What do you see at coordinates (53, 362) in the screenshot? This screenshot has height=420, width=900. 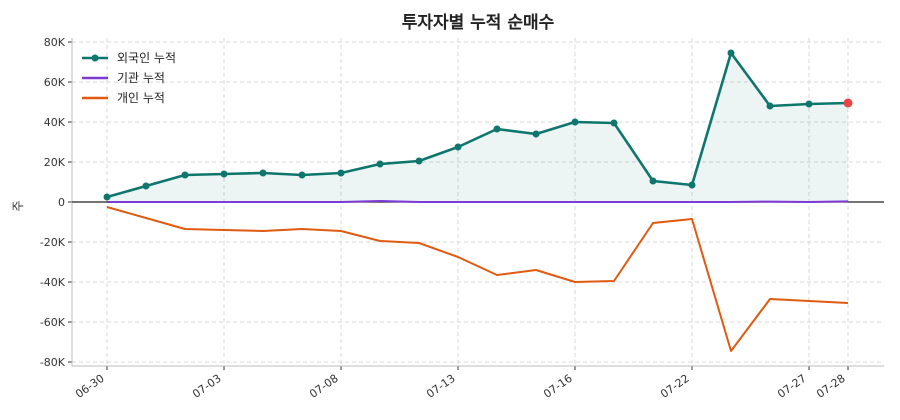 I see `y-tick-label: -80K` at bounding box center [53, 362].